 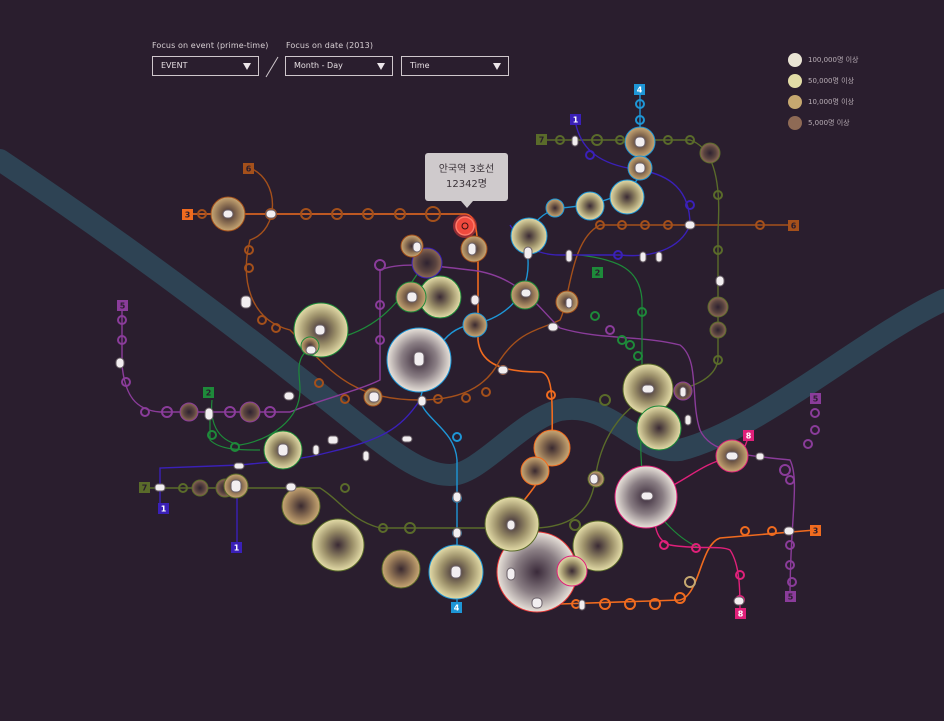 What do you see at coordinates (205, 66) in the screenshot?
I see `event-select: EVENT` at bounding box center [205, 66].